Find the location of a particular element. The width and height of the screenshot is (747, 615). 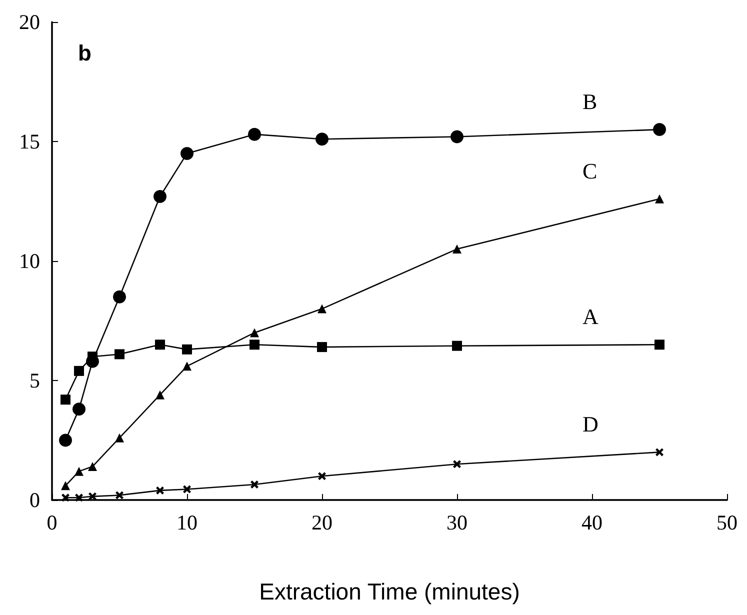

y-tick-label: 10 is located at coordinates (29, 261).